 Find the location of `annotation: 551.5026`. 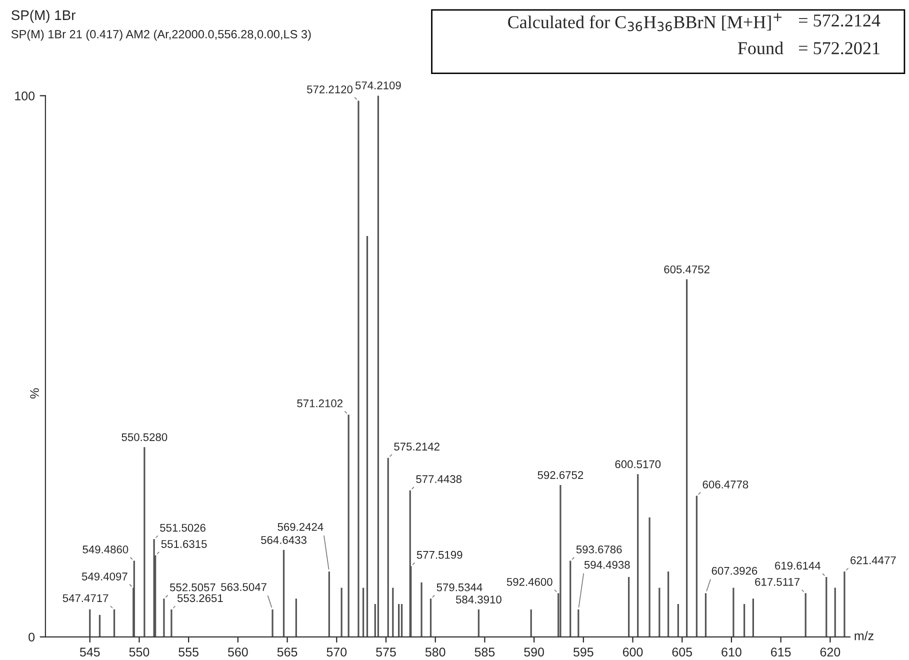

annotation: 551.5026 is located at coordinates (183, 528).